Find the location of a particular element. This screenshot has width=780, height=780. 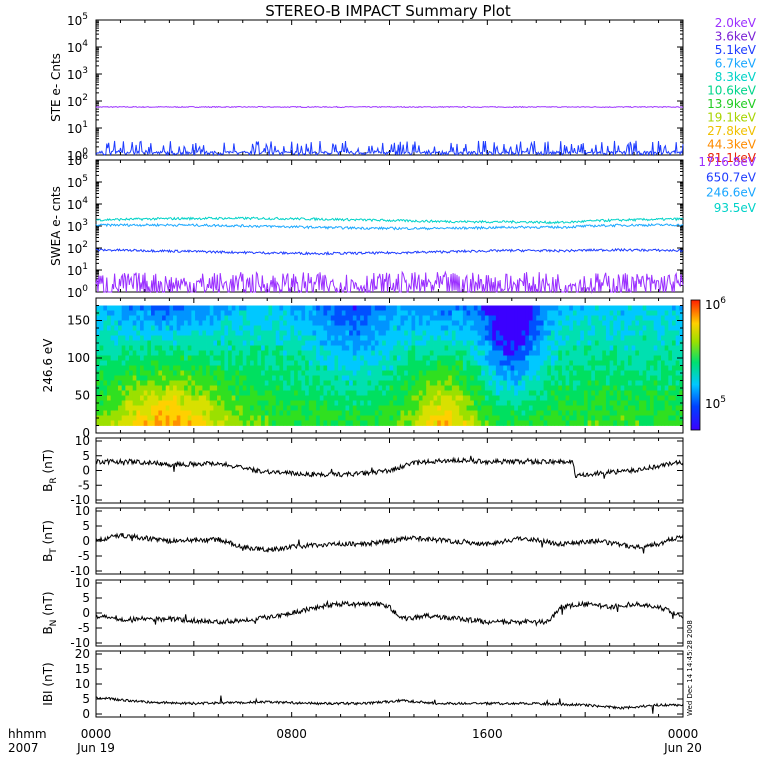

time-tick-date: Jun 20 is located at coordinates (682, 748).